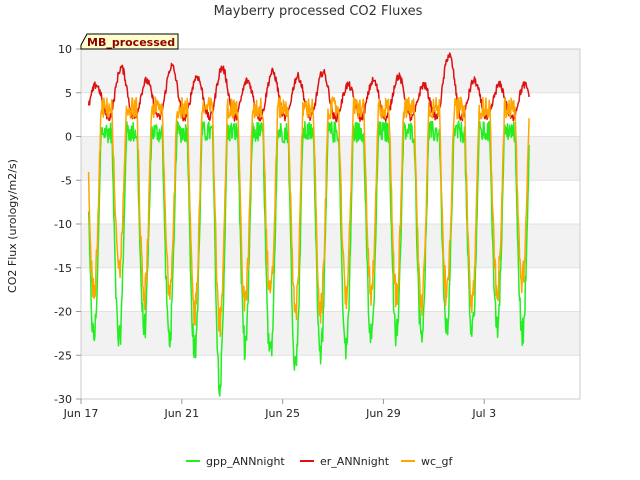 The width and height of the screenshot is (640, 480). I want to click on y-axis-label: CO2 Flux (urology/m2/s), so click(12, 226).